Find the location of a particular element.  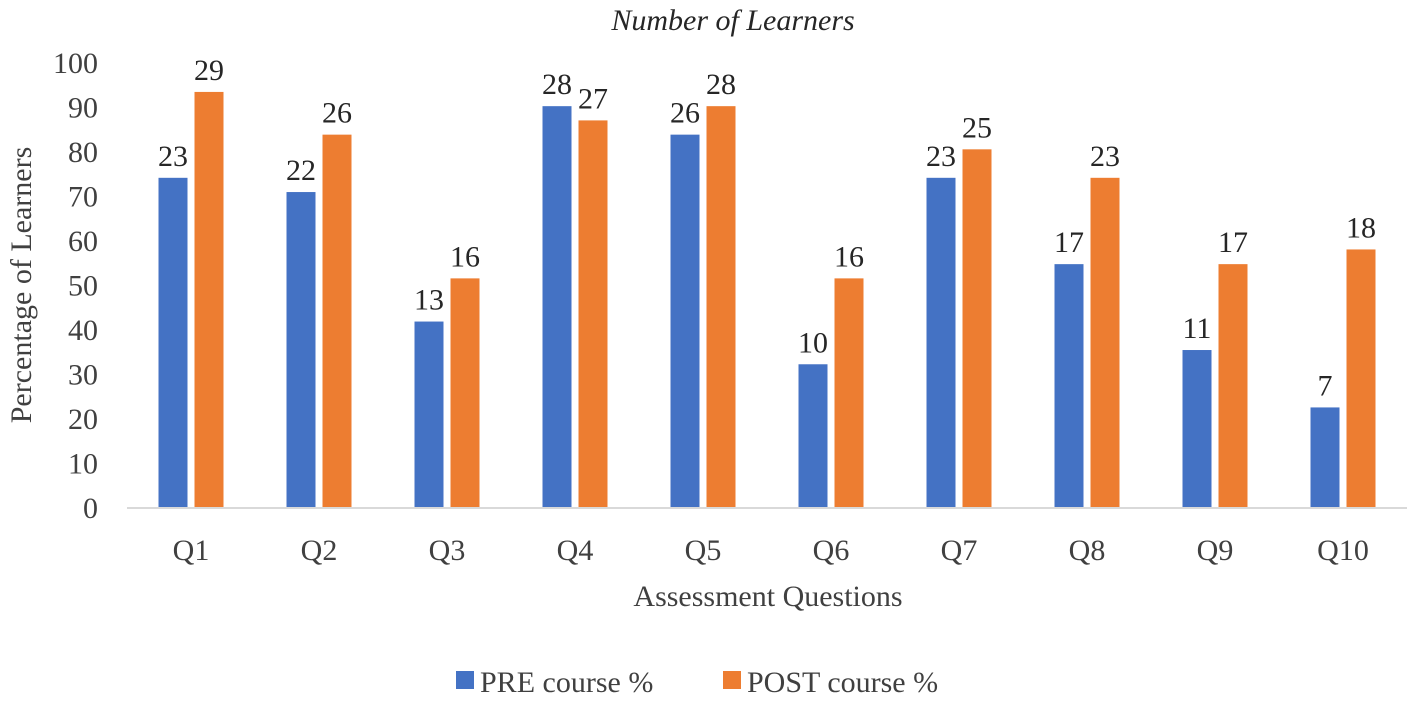

y-tick-label: 80 is located at coordinates (83, 152).